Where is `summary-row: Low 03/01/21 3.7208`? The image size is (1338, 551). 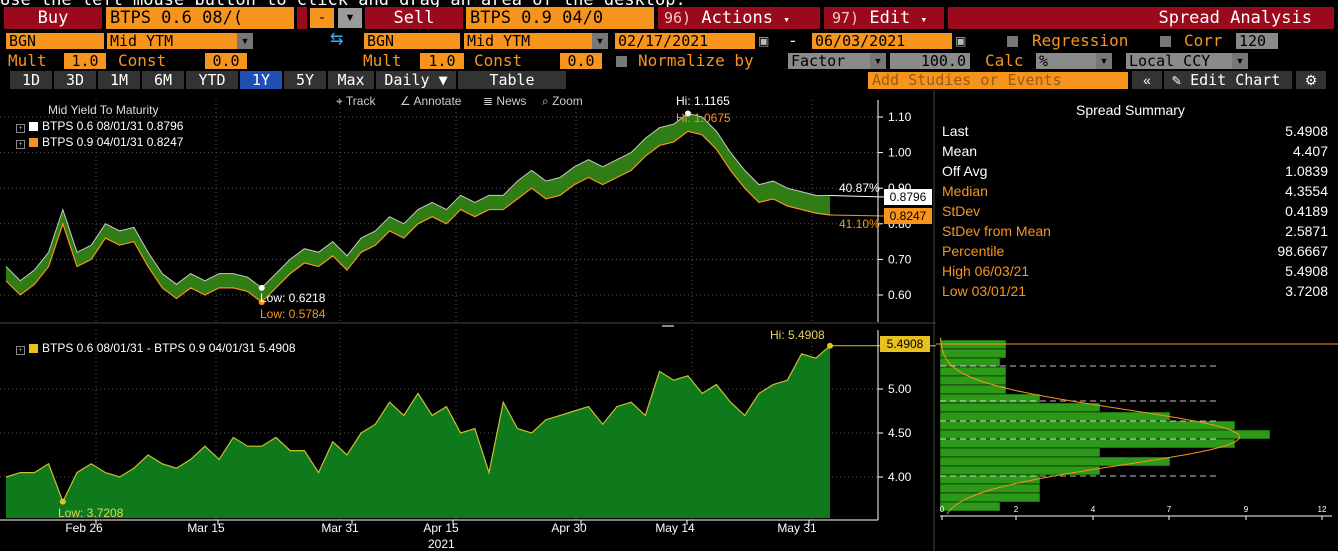
summary-row: Low 03/01/21 3.7208 is located at coordinates (1135, 291).